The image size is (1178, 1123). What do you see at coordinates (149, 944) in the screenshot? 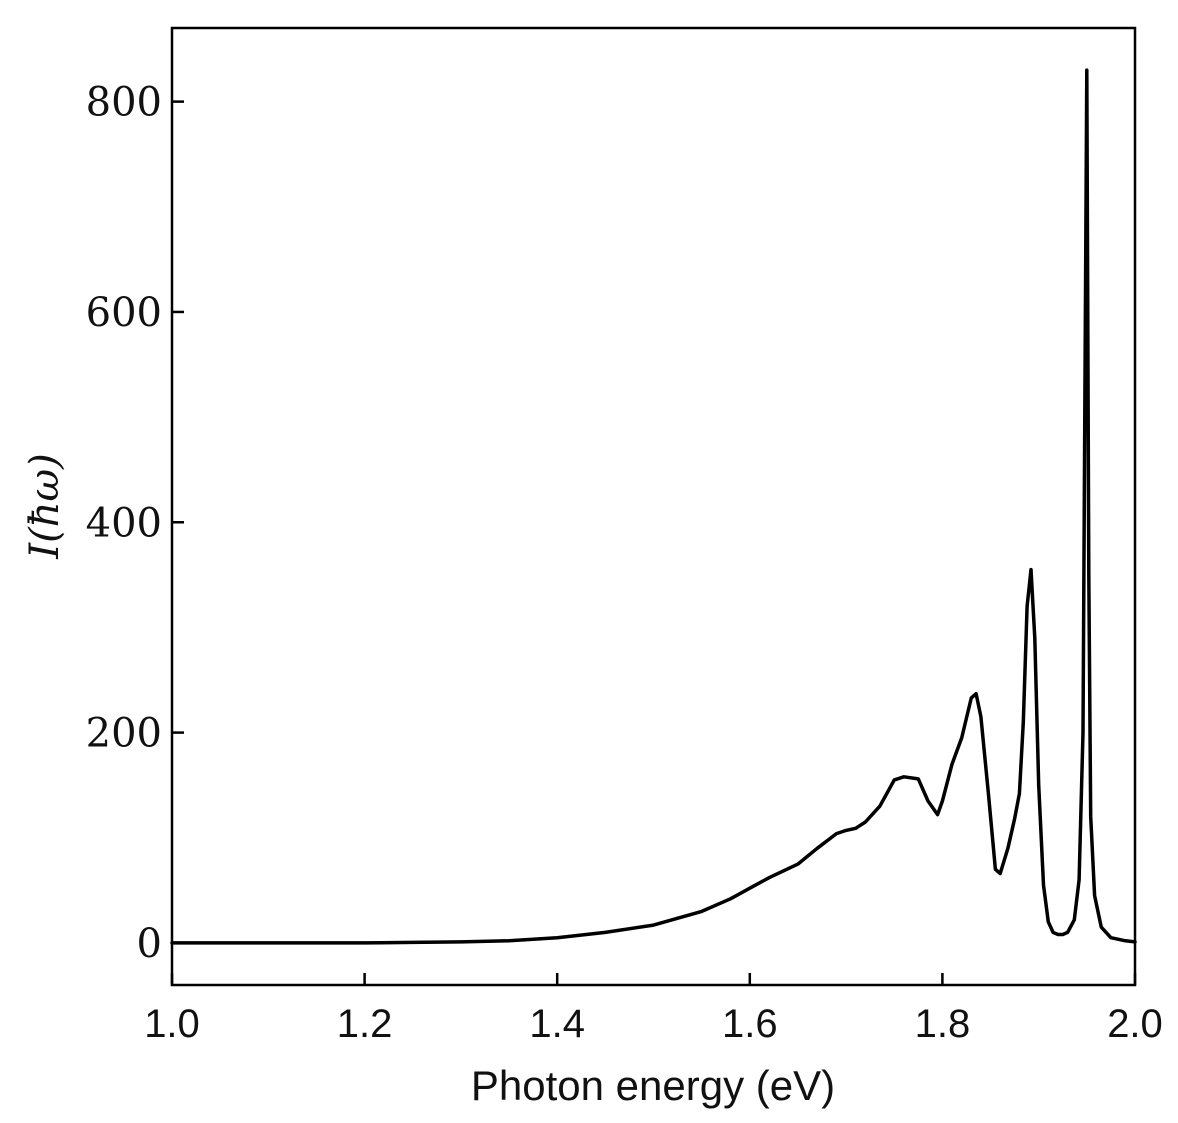
I see `y-tick-label: 0` at bounding box center [149, 944].